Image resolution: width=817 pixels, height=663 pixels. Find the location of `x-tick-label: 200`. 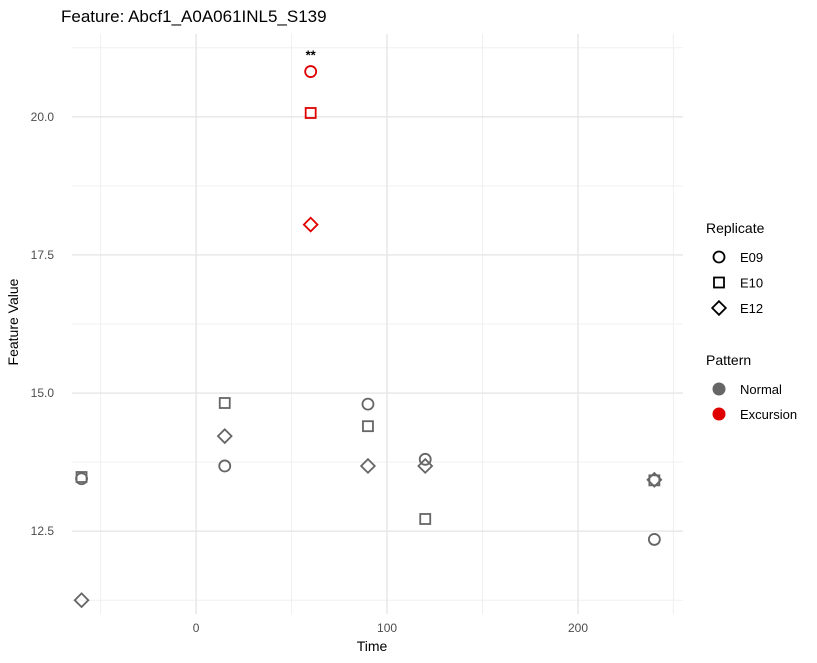

x-tick-label: 200 is located at coordinates (578, 628).